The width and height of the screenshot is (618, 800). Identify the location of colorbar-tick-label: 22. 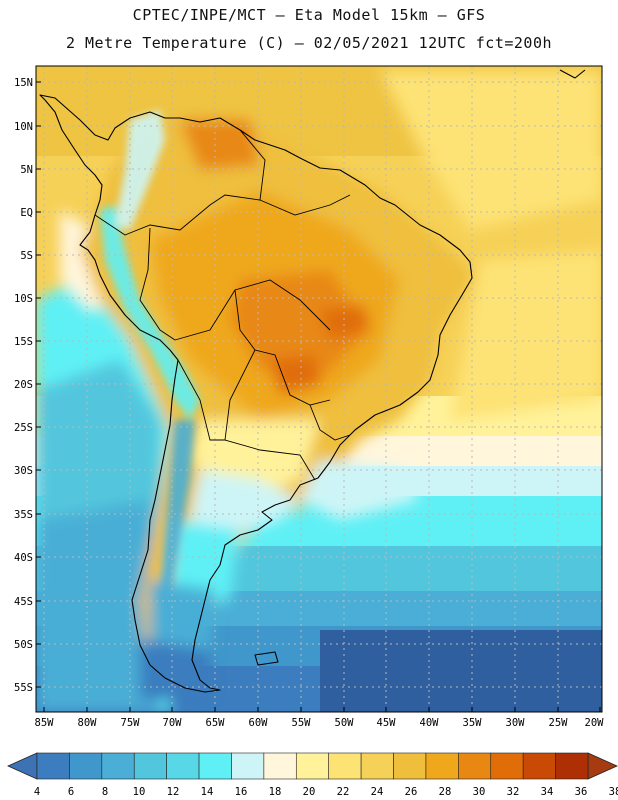
(343, 792).